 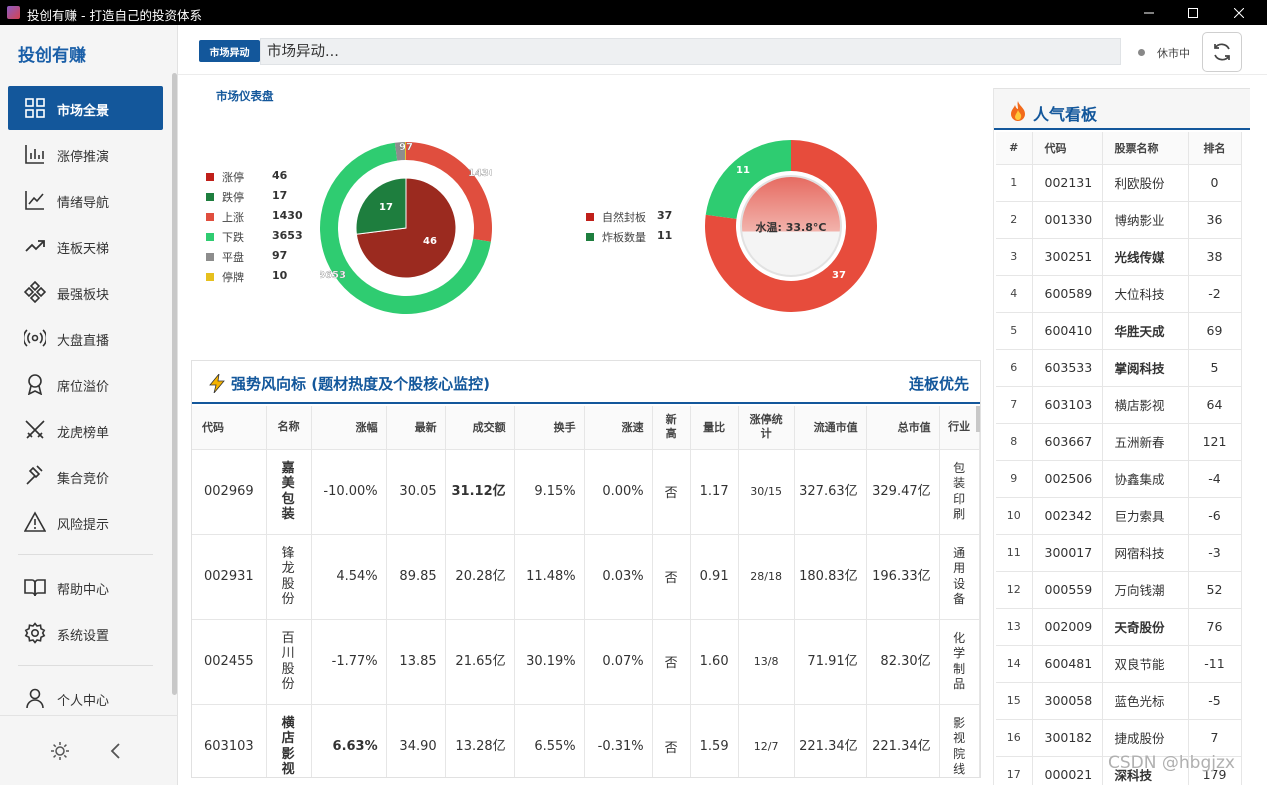 What do you see at coordinates (349, 577) in the screenshot?
I see `cell-pct: 4.54%` at bounding box center [349, 577].